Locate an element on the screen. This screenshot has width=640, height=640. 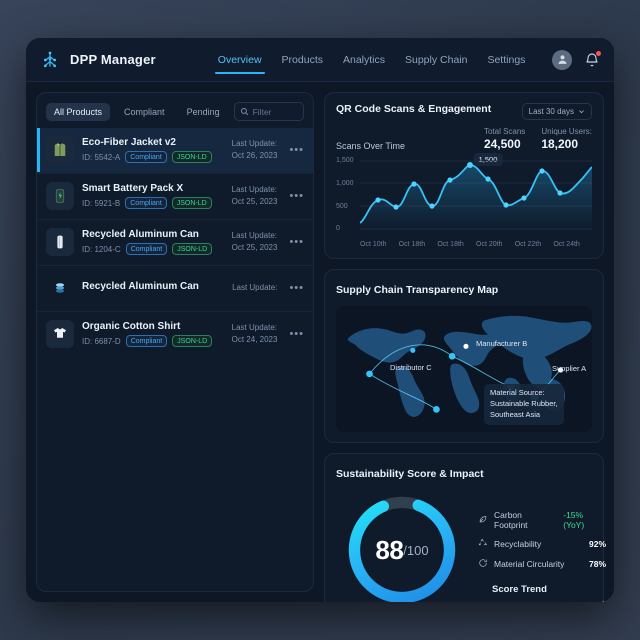
date-range-dropdown: Last 30 days is located at coordinates (556, 111).